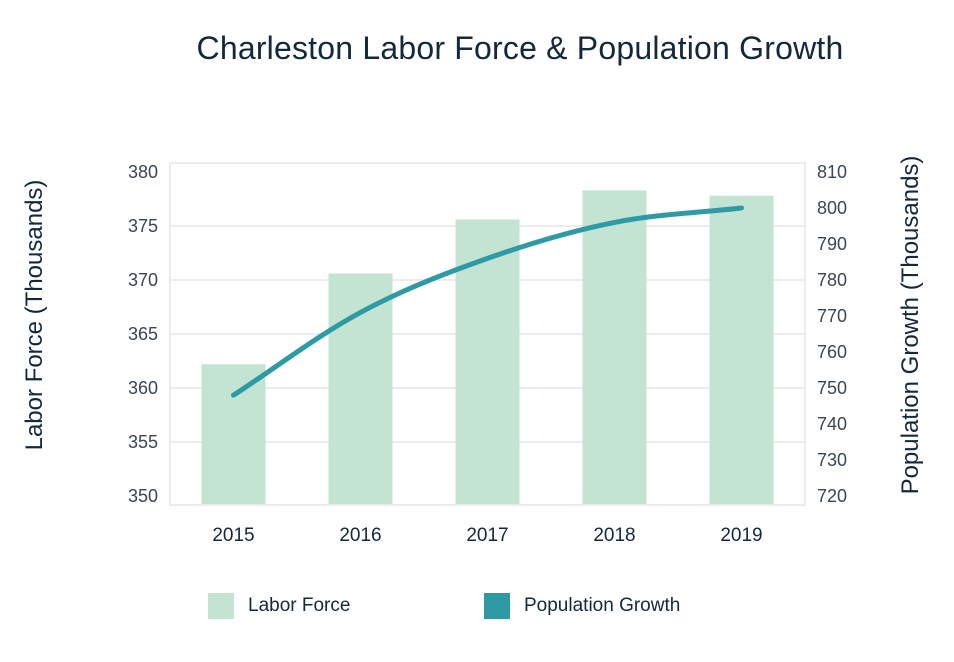  I want to click on y2-tick-label: 780, so click(832, 280).